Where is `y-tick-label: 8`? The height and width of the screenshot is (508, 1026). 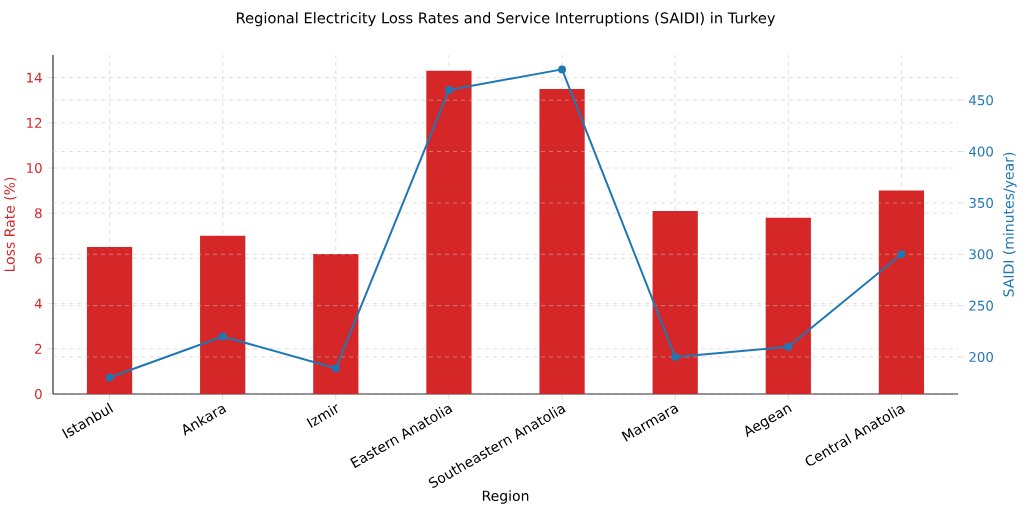
y-tick-label: 8 is located at coordinates (38, 213).